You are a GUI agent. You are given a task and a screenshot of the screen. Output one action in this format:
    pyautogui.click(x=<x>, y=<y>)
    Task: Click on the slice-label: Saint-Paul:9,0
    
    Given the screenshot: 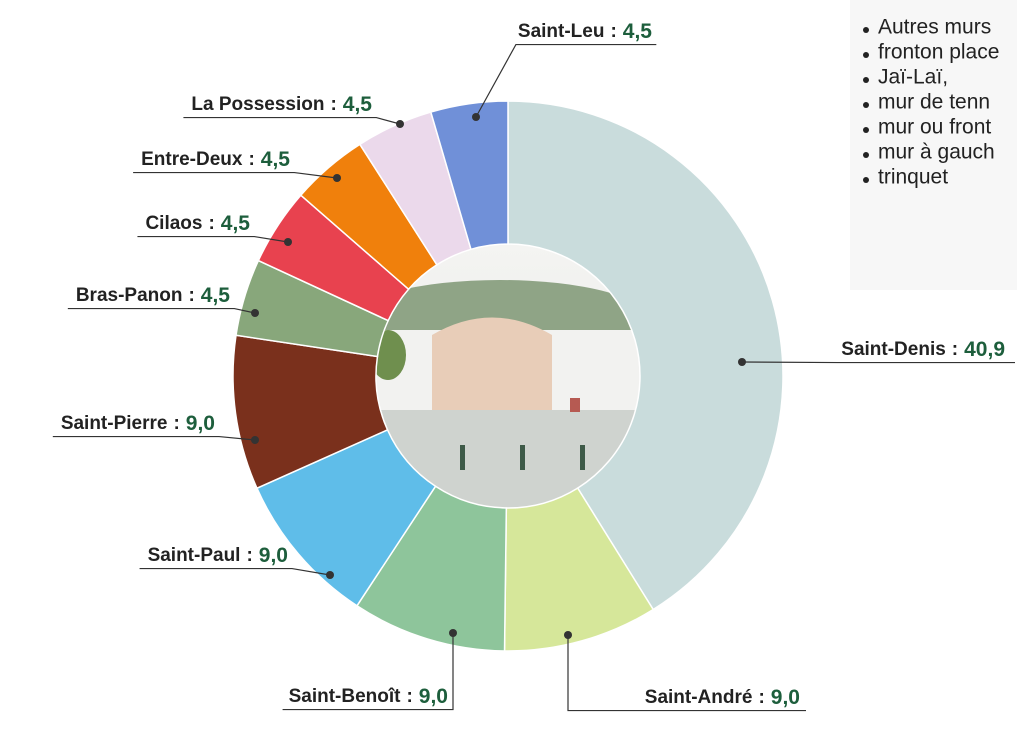 What is the action you would take?
    pyautogui.click(x=218, y=555)
    